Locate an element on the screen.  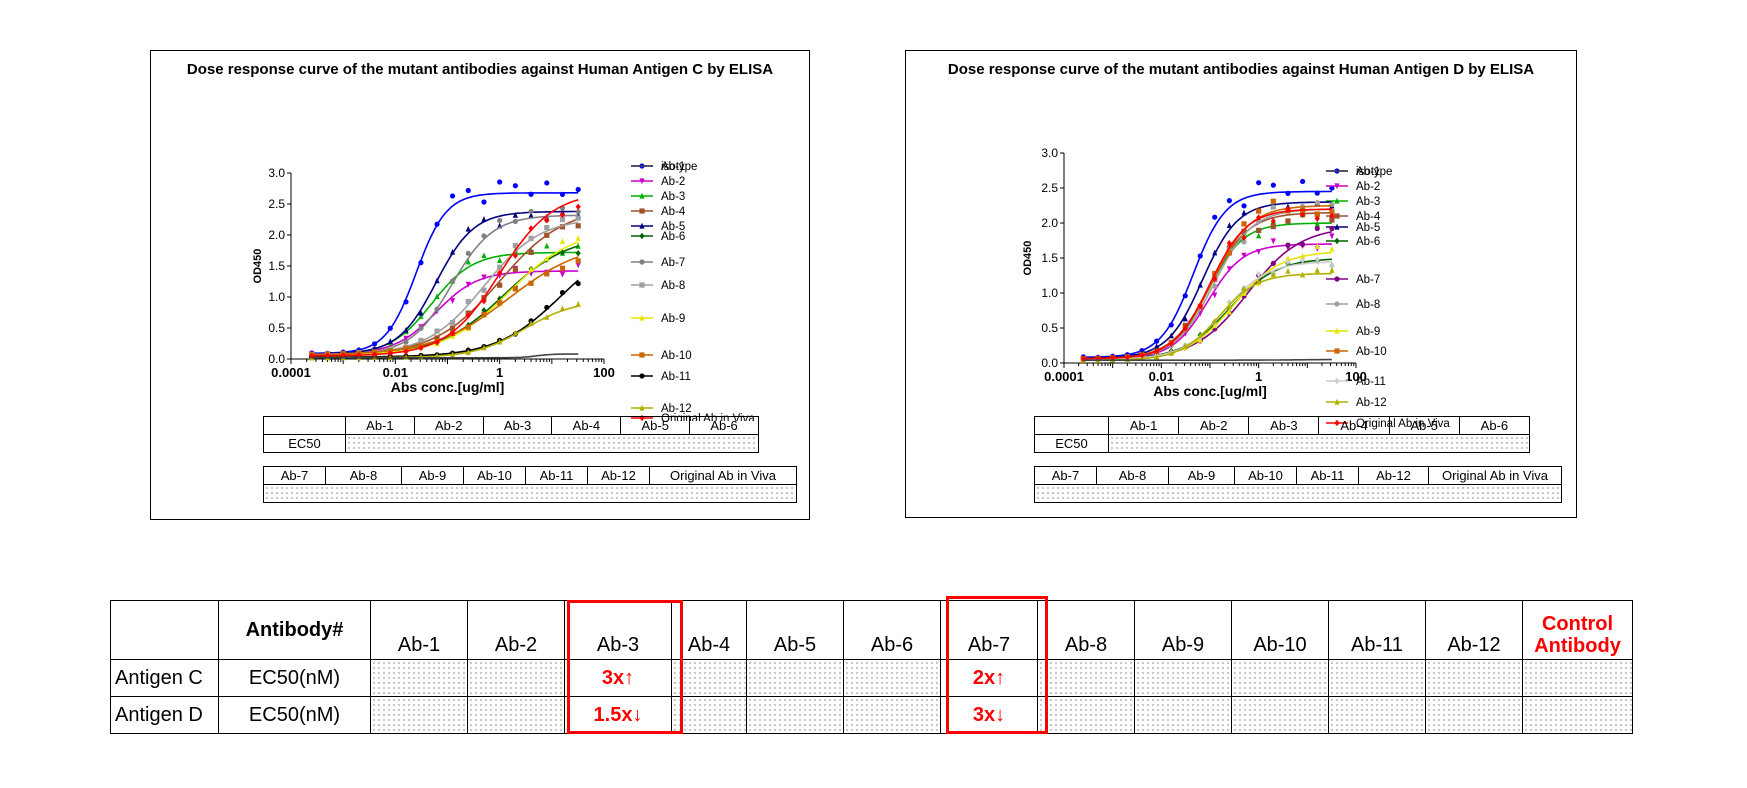
antigen-label: Antigen C is located at coordinates (164, 678).